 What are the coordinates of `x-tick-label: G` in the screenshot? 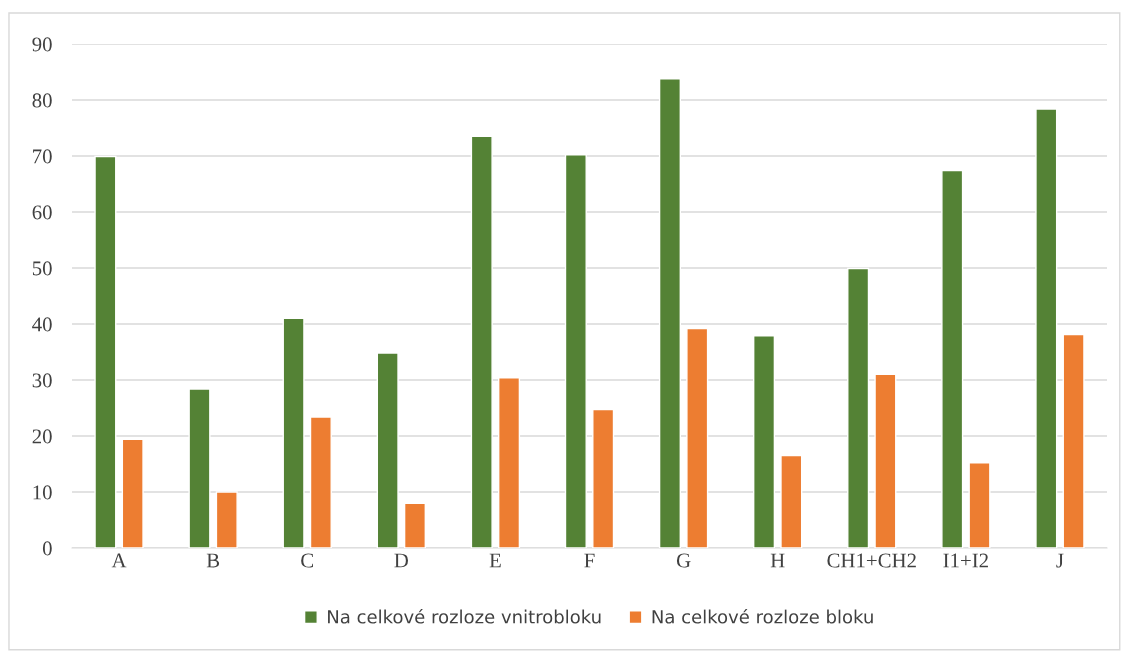 It's located at (683, 560).